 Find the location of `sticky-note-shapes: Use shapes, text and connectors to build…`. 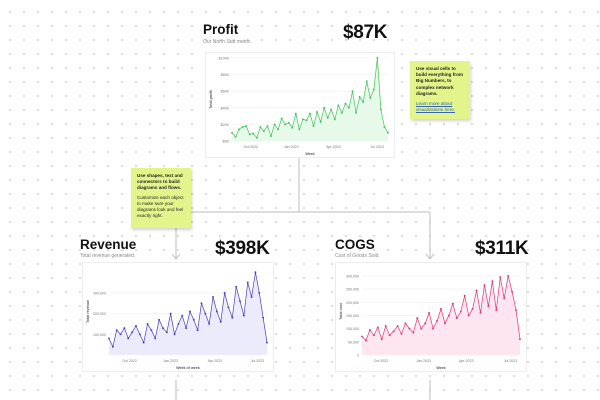

sticky-note-shapes: Use shapes, text and connectors to build… is located at coordinates (161, 198).